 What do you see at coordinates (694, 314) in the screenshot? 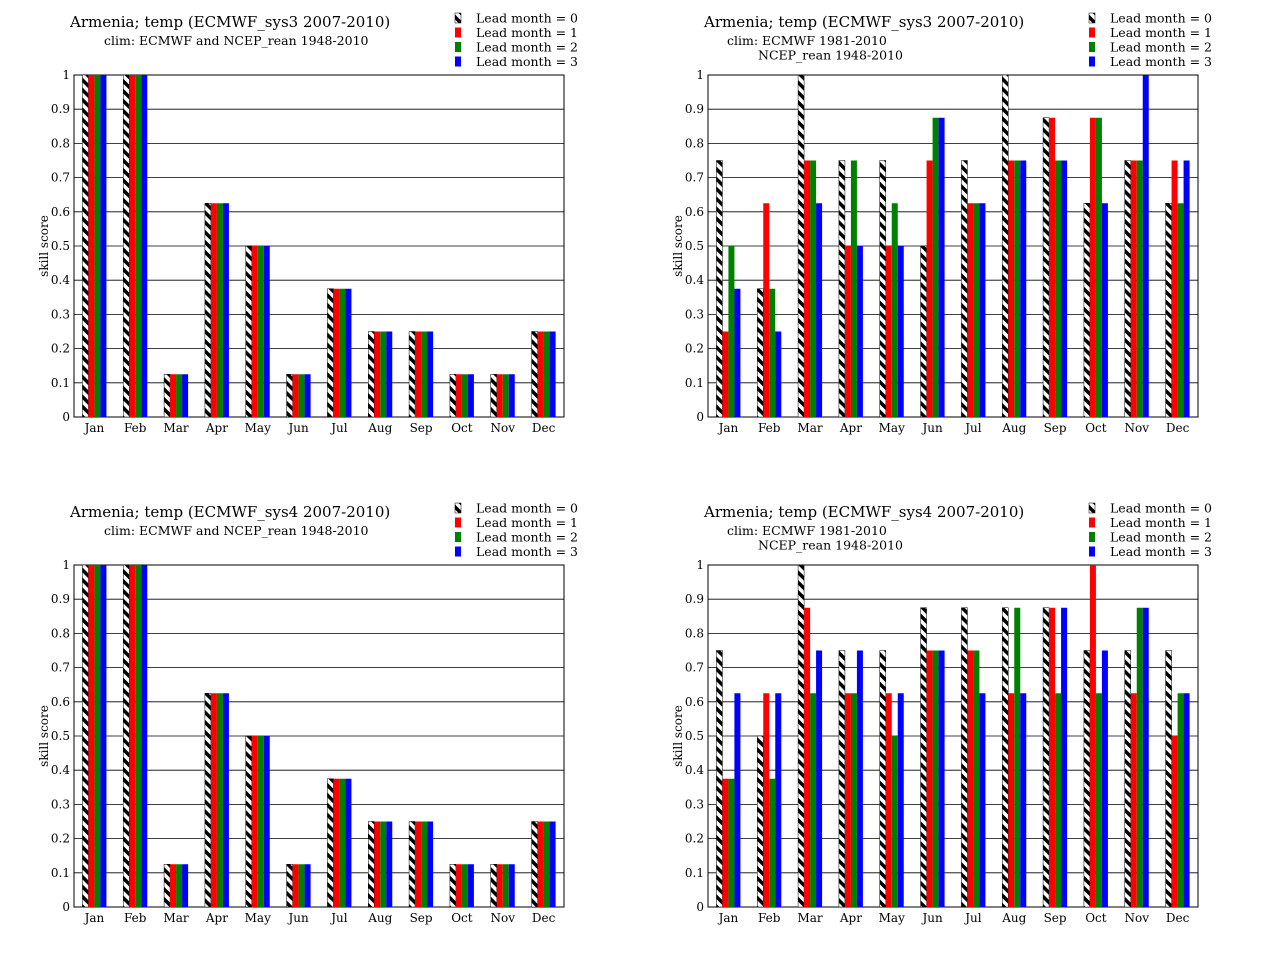
I see `y-tick-label: 0.3` at bounding box center [694, 314].